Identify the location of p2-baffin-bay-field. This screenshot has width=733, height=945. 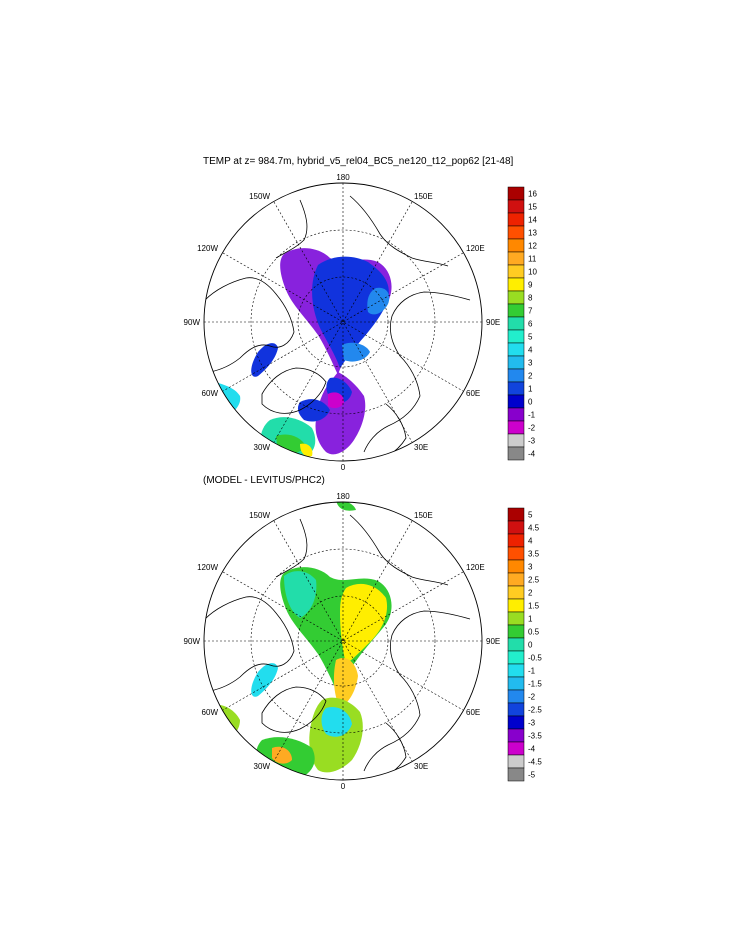
(264, 680).